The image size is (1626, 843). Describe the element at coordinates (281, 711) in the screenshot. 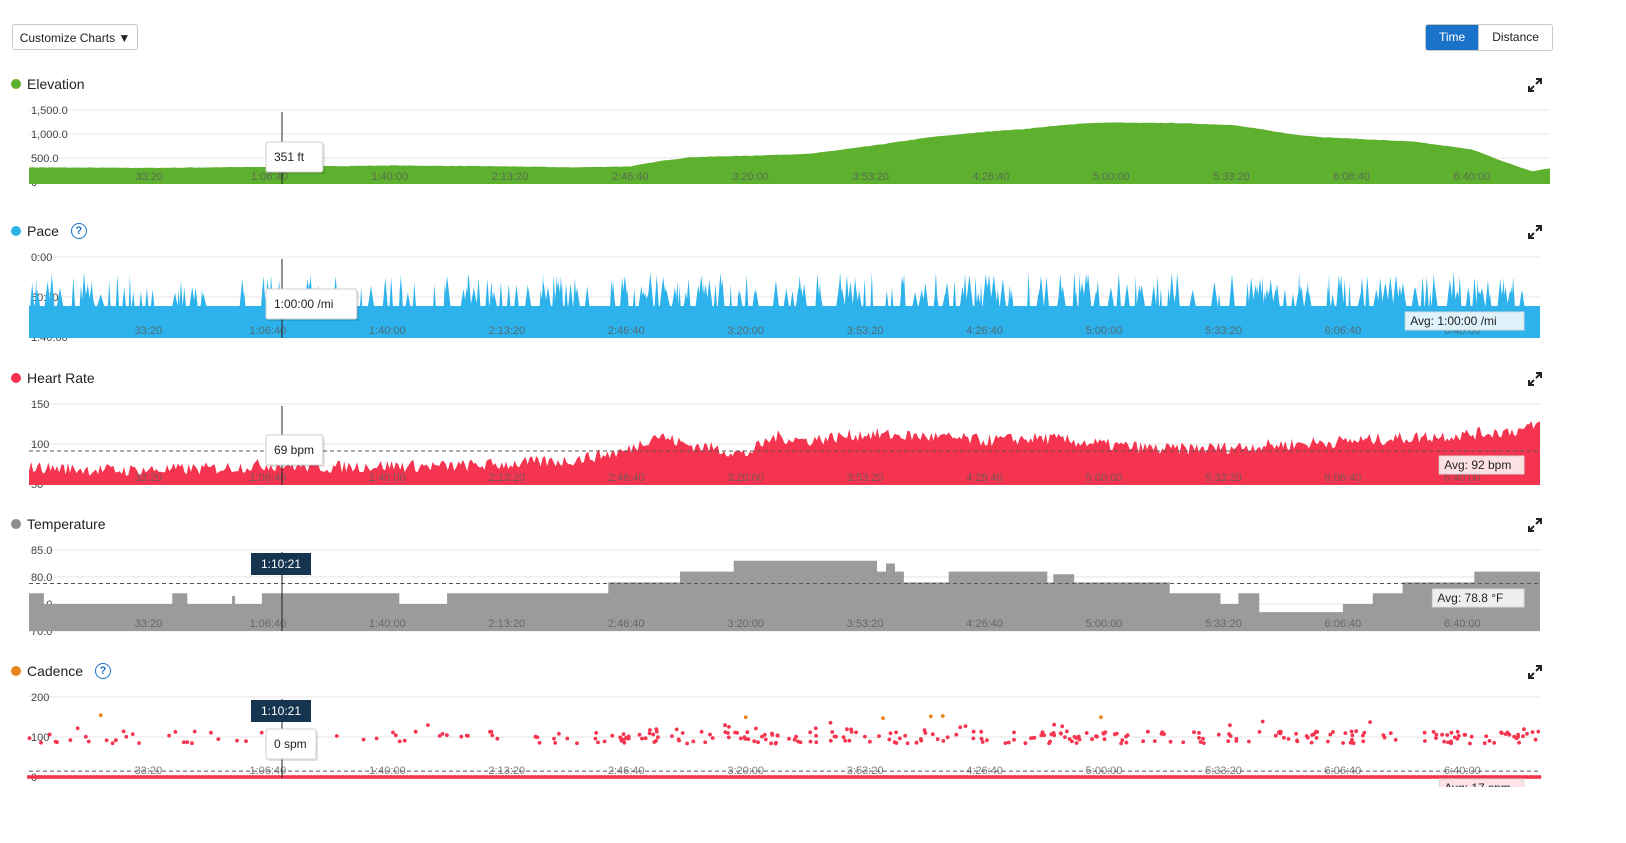

I see `cadence-cursor-time-label-box` at that location.